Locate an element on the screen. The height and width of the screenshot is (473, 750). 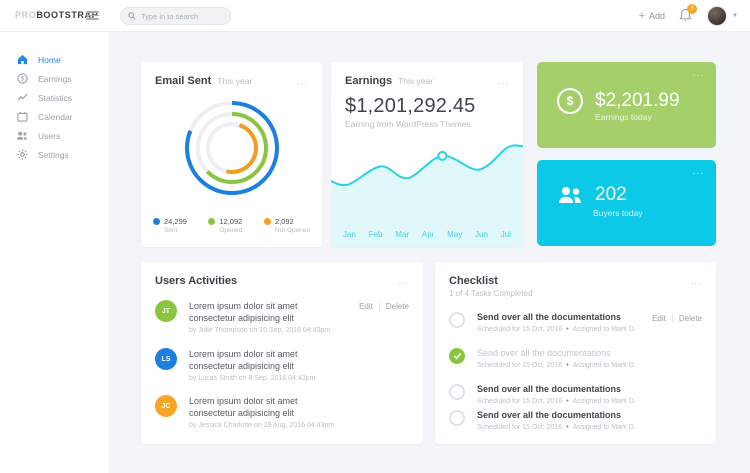
users-icon is located at coordinates (22, 135).